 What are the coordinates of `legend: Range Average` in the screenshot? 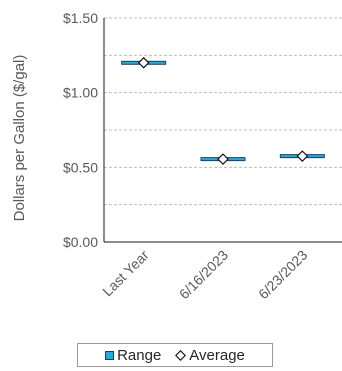 It's located at (175, 355).